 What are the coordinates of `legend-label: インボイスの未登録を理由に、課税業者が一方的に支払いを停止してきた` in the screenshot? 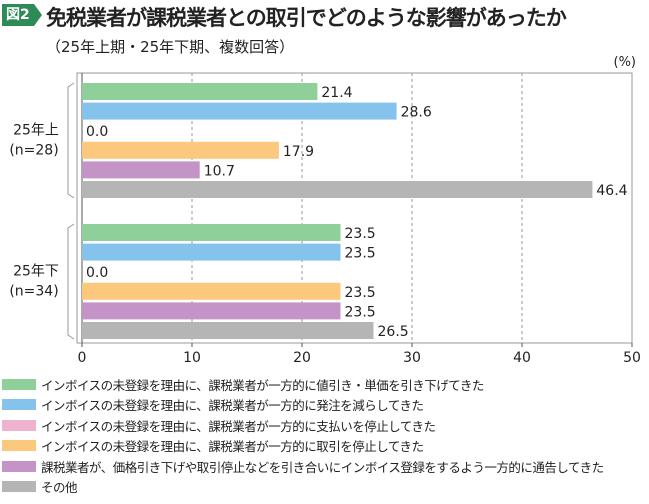 It's located at (238, 426).